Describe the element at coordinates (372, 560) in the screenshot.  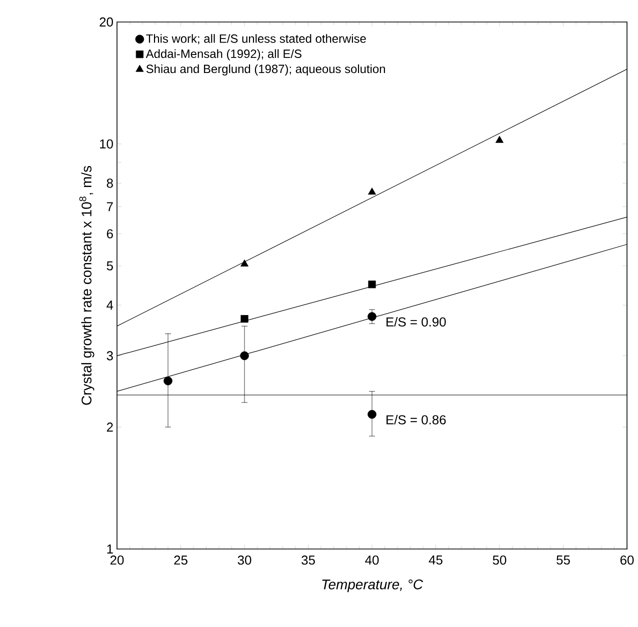
I see `x-tick-label: 40` at that location.